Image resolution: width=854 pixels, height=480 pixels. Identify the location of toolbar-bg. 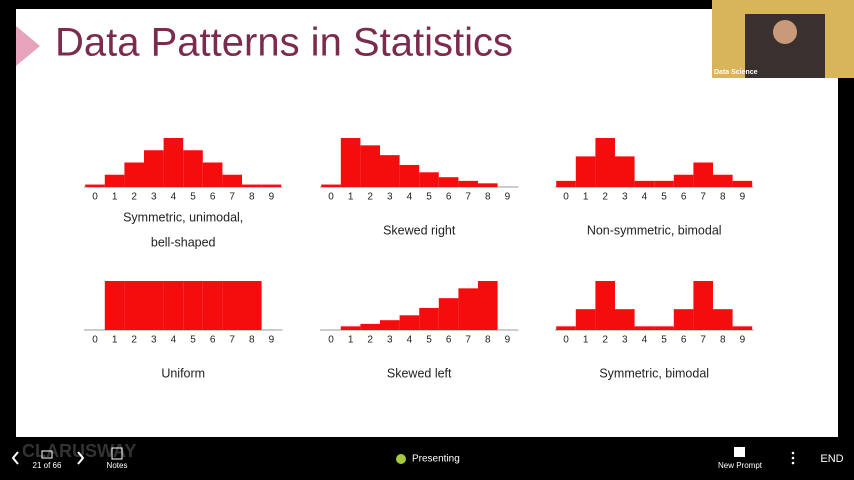
(427, 458).